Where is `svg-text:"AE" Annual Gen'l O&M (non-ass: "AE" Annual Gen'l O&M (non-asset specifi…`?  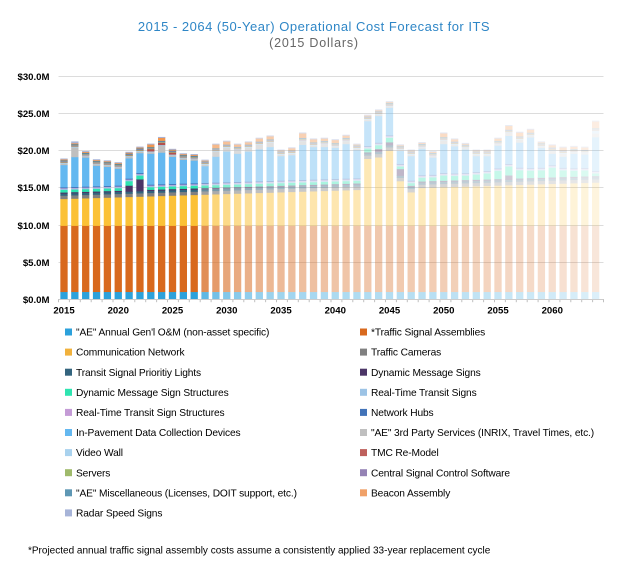 svg-text:"AE" Annual Gen'l O&M (non-ass: "AE" Annual Gen'l O&M (non-asset specifi… is located at coordinates (172, 333).